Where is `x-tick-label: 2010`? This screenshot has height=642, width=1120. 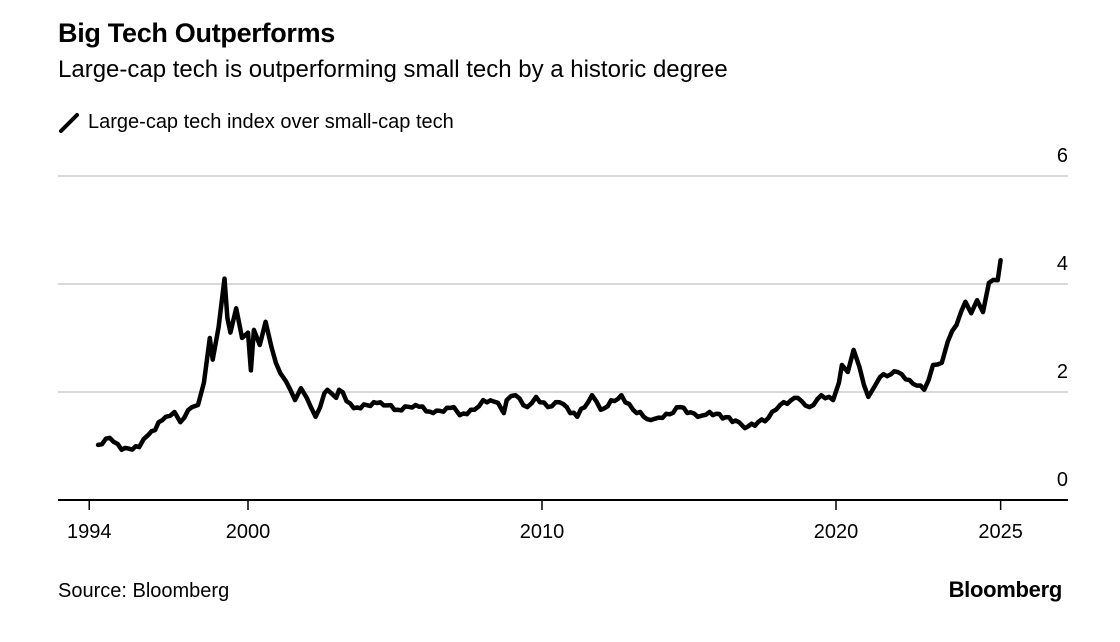 x-tick-label: 2010 is located at coordinates (542, 532).